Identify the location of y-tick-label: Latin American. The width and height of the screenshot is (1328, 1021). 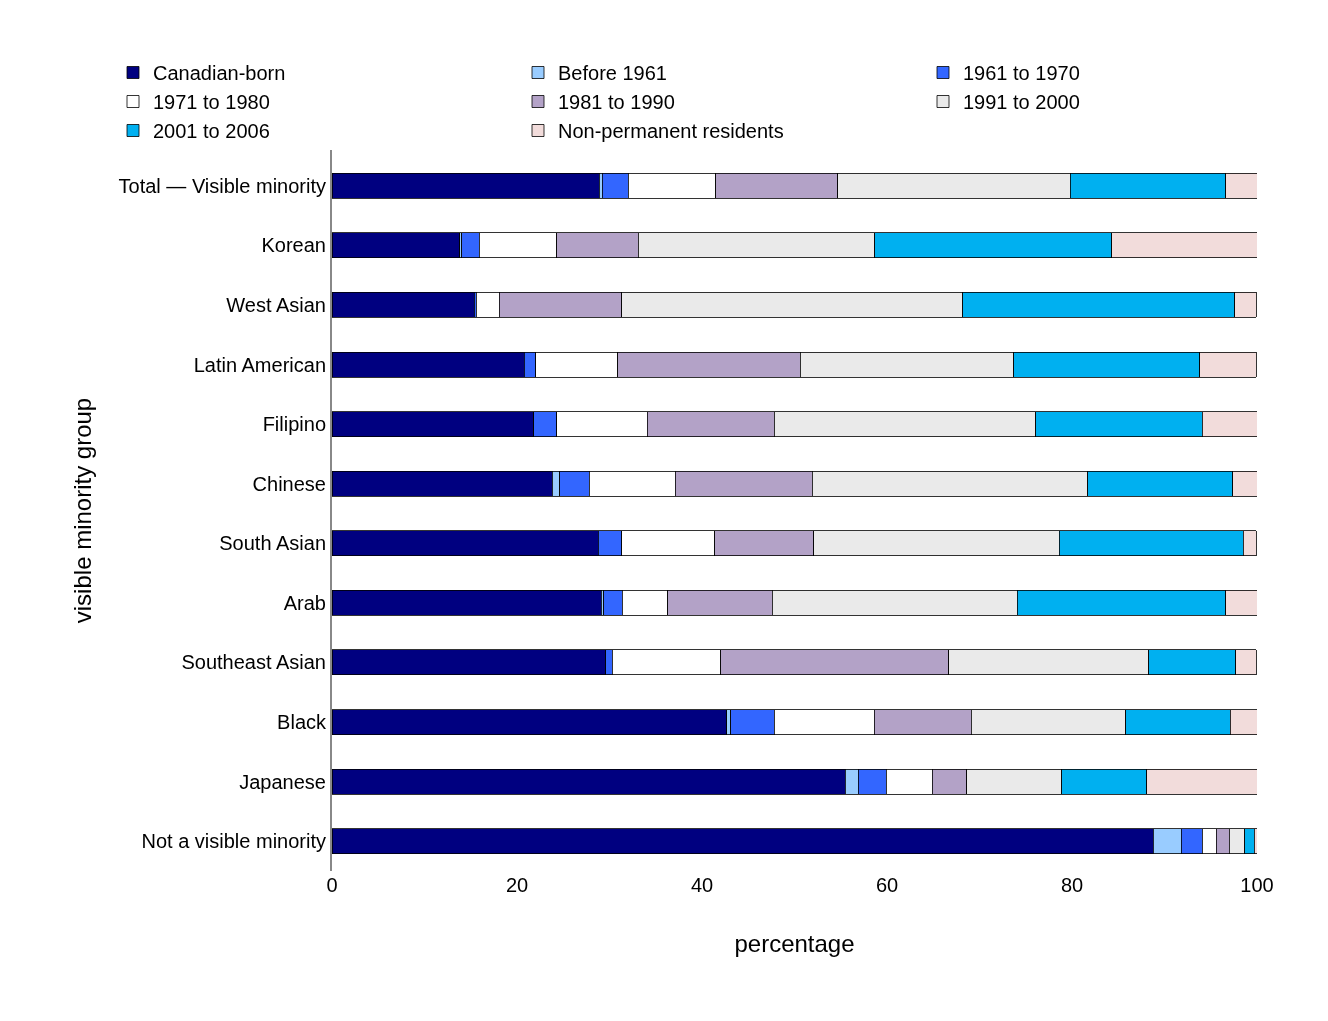
(259, 364).